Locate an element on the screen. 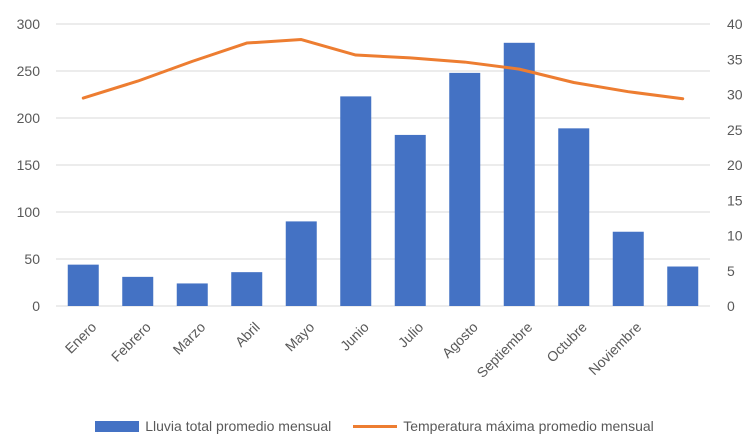 This screenshot has width=749, height=438. x-tick-label: Abril is located at coordinates (247, 334).